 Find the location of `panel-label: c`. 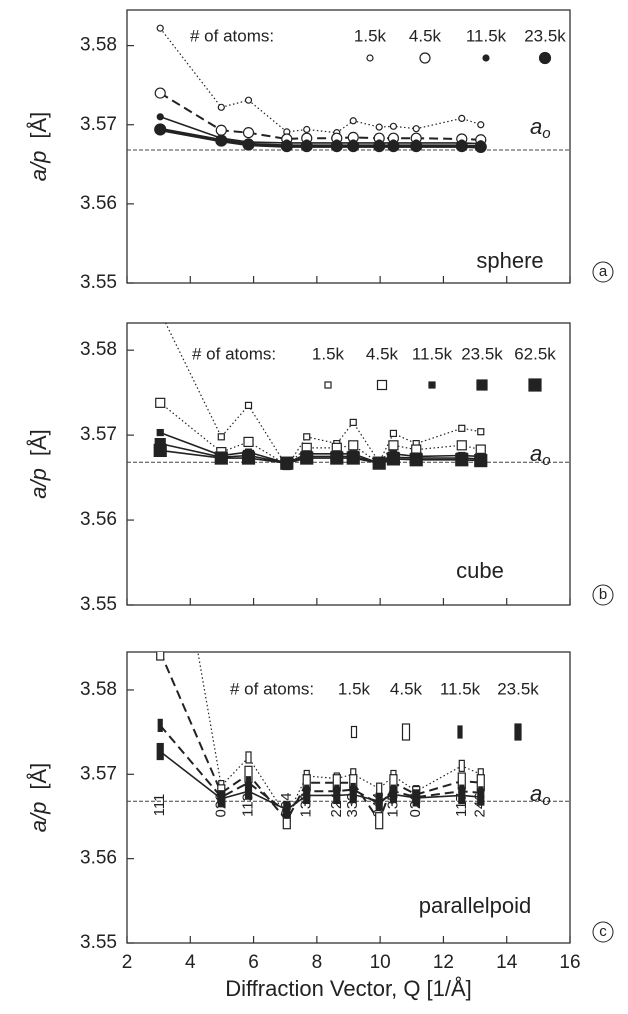

panel-label: c is located at coordinates (603, 931).